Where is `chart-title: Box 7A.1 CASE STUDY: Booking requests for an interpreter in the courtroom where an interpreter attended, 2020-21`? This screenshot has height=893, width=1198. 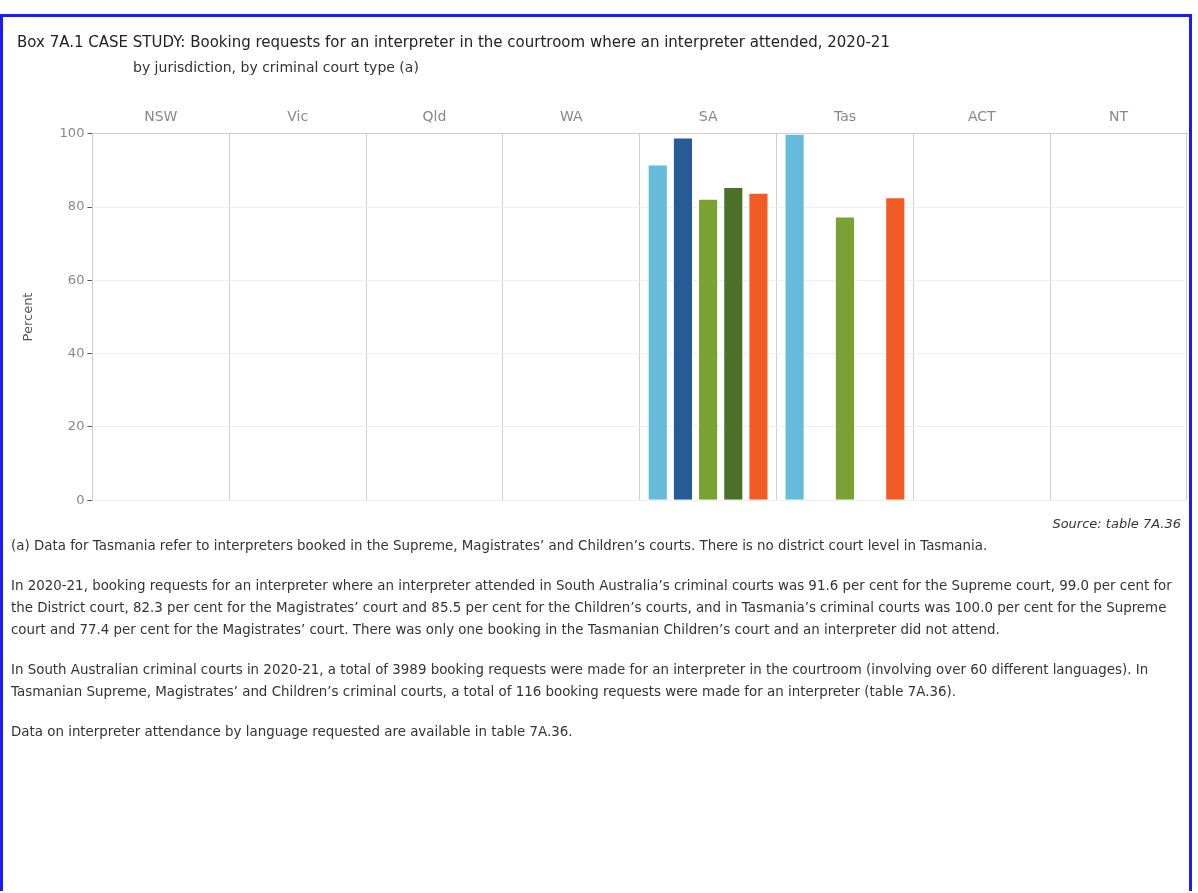 chart-title: Box 7A.1 CASE STUDY: Booking requests for an interpreter in the courtroom where an interpreter attended, 2020-21 is located at coordinates (453, 42).